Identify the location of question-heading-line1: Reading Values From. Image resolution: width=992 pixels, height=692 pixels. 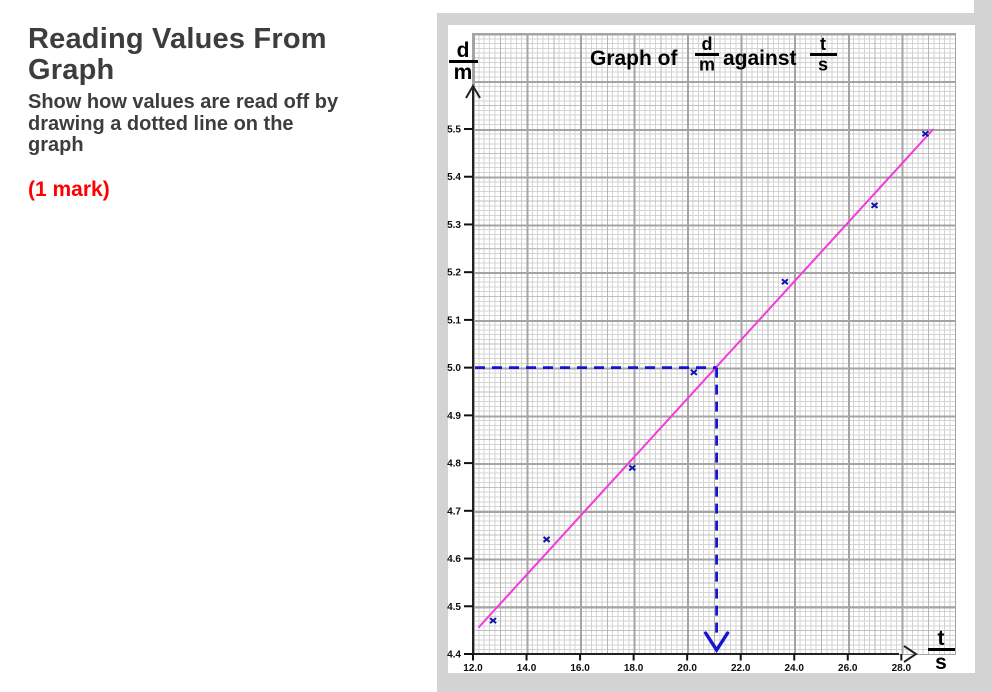
(177, 39).